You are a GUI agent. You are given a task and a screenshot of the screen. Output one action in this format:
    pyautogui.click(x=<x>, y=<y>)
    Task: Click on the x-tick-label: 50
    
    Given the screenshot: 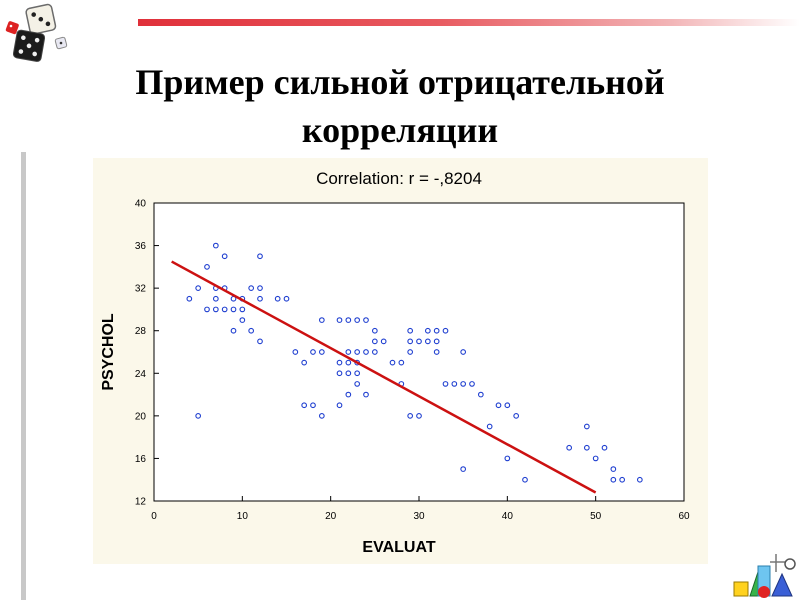 What is the action you would take?
    pyautogui.click(x=596, y=516)
    